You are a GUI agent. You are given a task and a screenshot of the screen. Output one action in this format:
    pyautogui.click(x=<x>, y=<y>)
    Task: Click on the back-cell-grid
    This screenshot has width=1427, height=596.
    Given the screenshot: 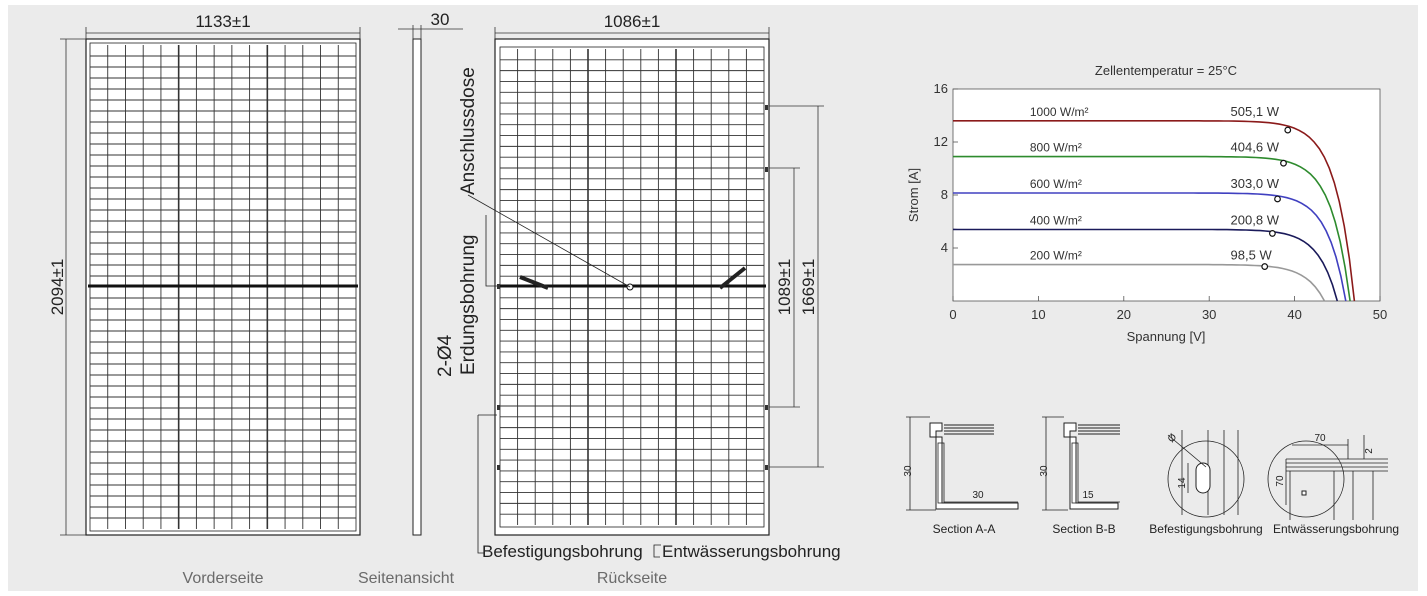 What is the action you would take?
    pyautogui.click(x=632, y=287)
    